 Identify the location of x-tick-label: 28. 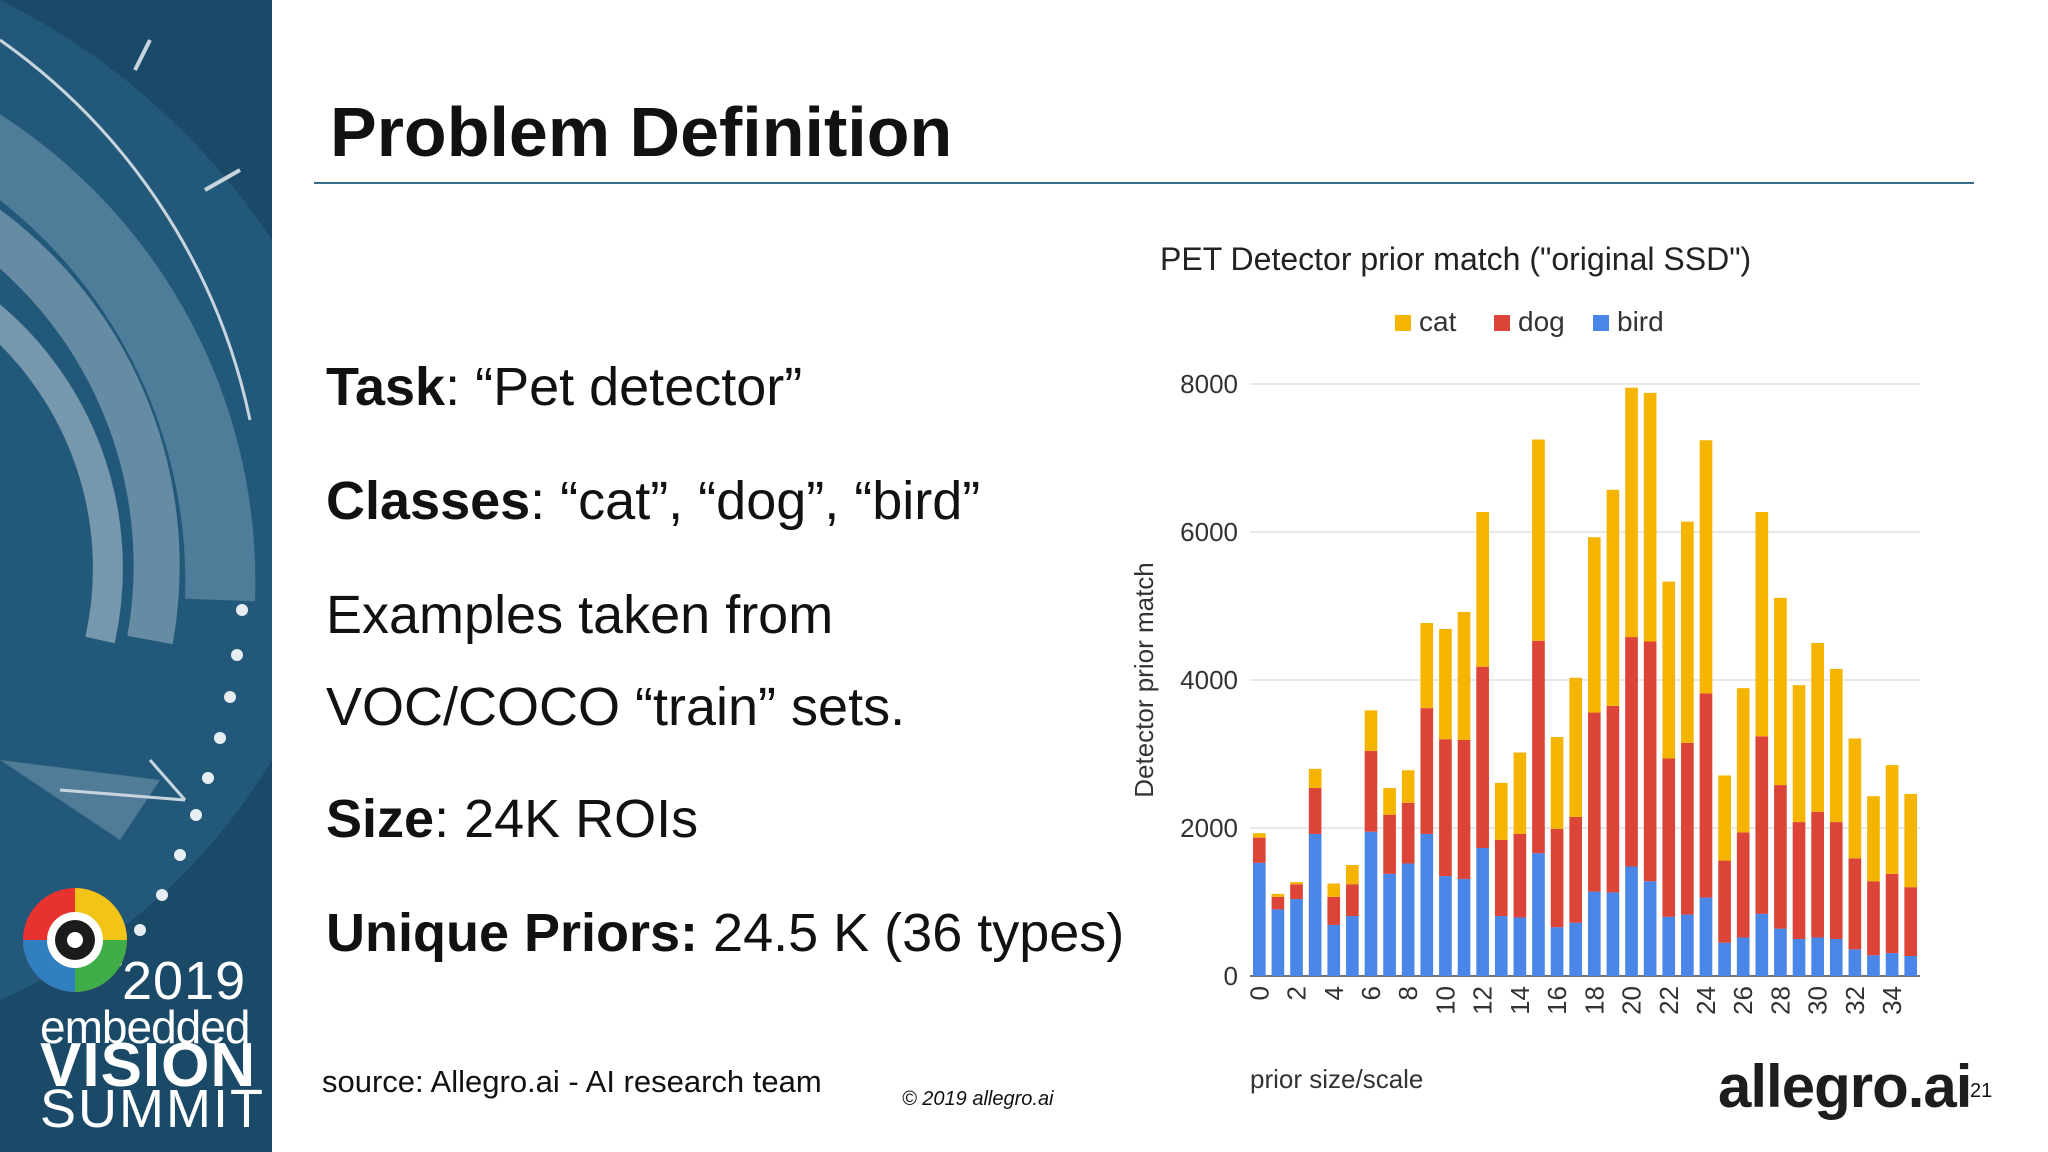
(1780, 1000).